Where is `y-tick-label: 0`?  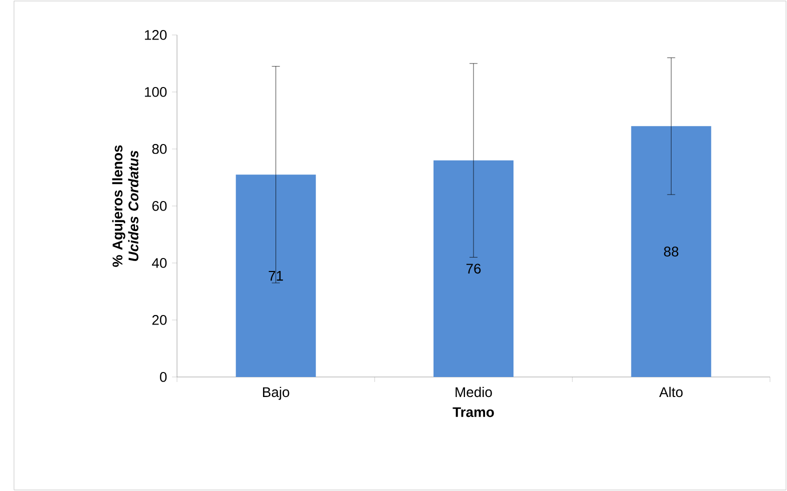
y-tick-label: 0 is located at coordinates (163, 377).